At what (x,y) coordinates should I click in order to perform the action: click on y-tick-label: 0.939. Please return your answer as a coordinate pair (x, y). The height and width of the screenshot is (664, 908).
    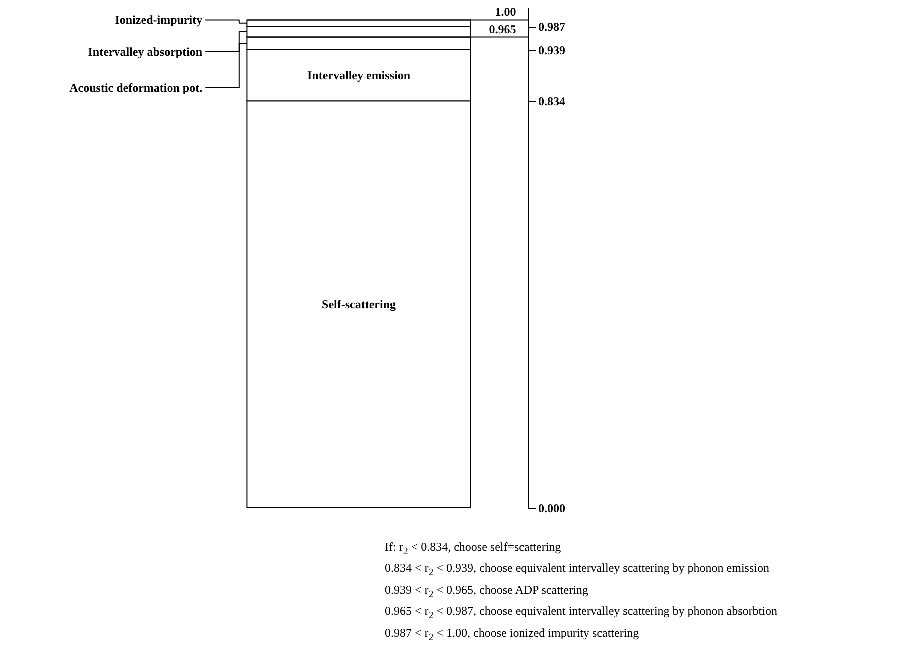
    Looking at the image, I should click on (552, 50).